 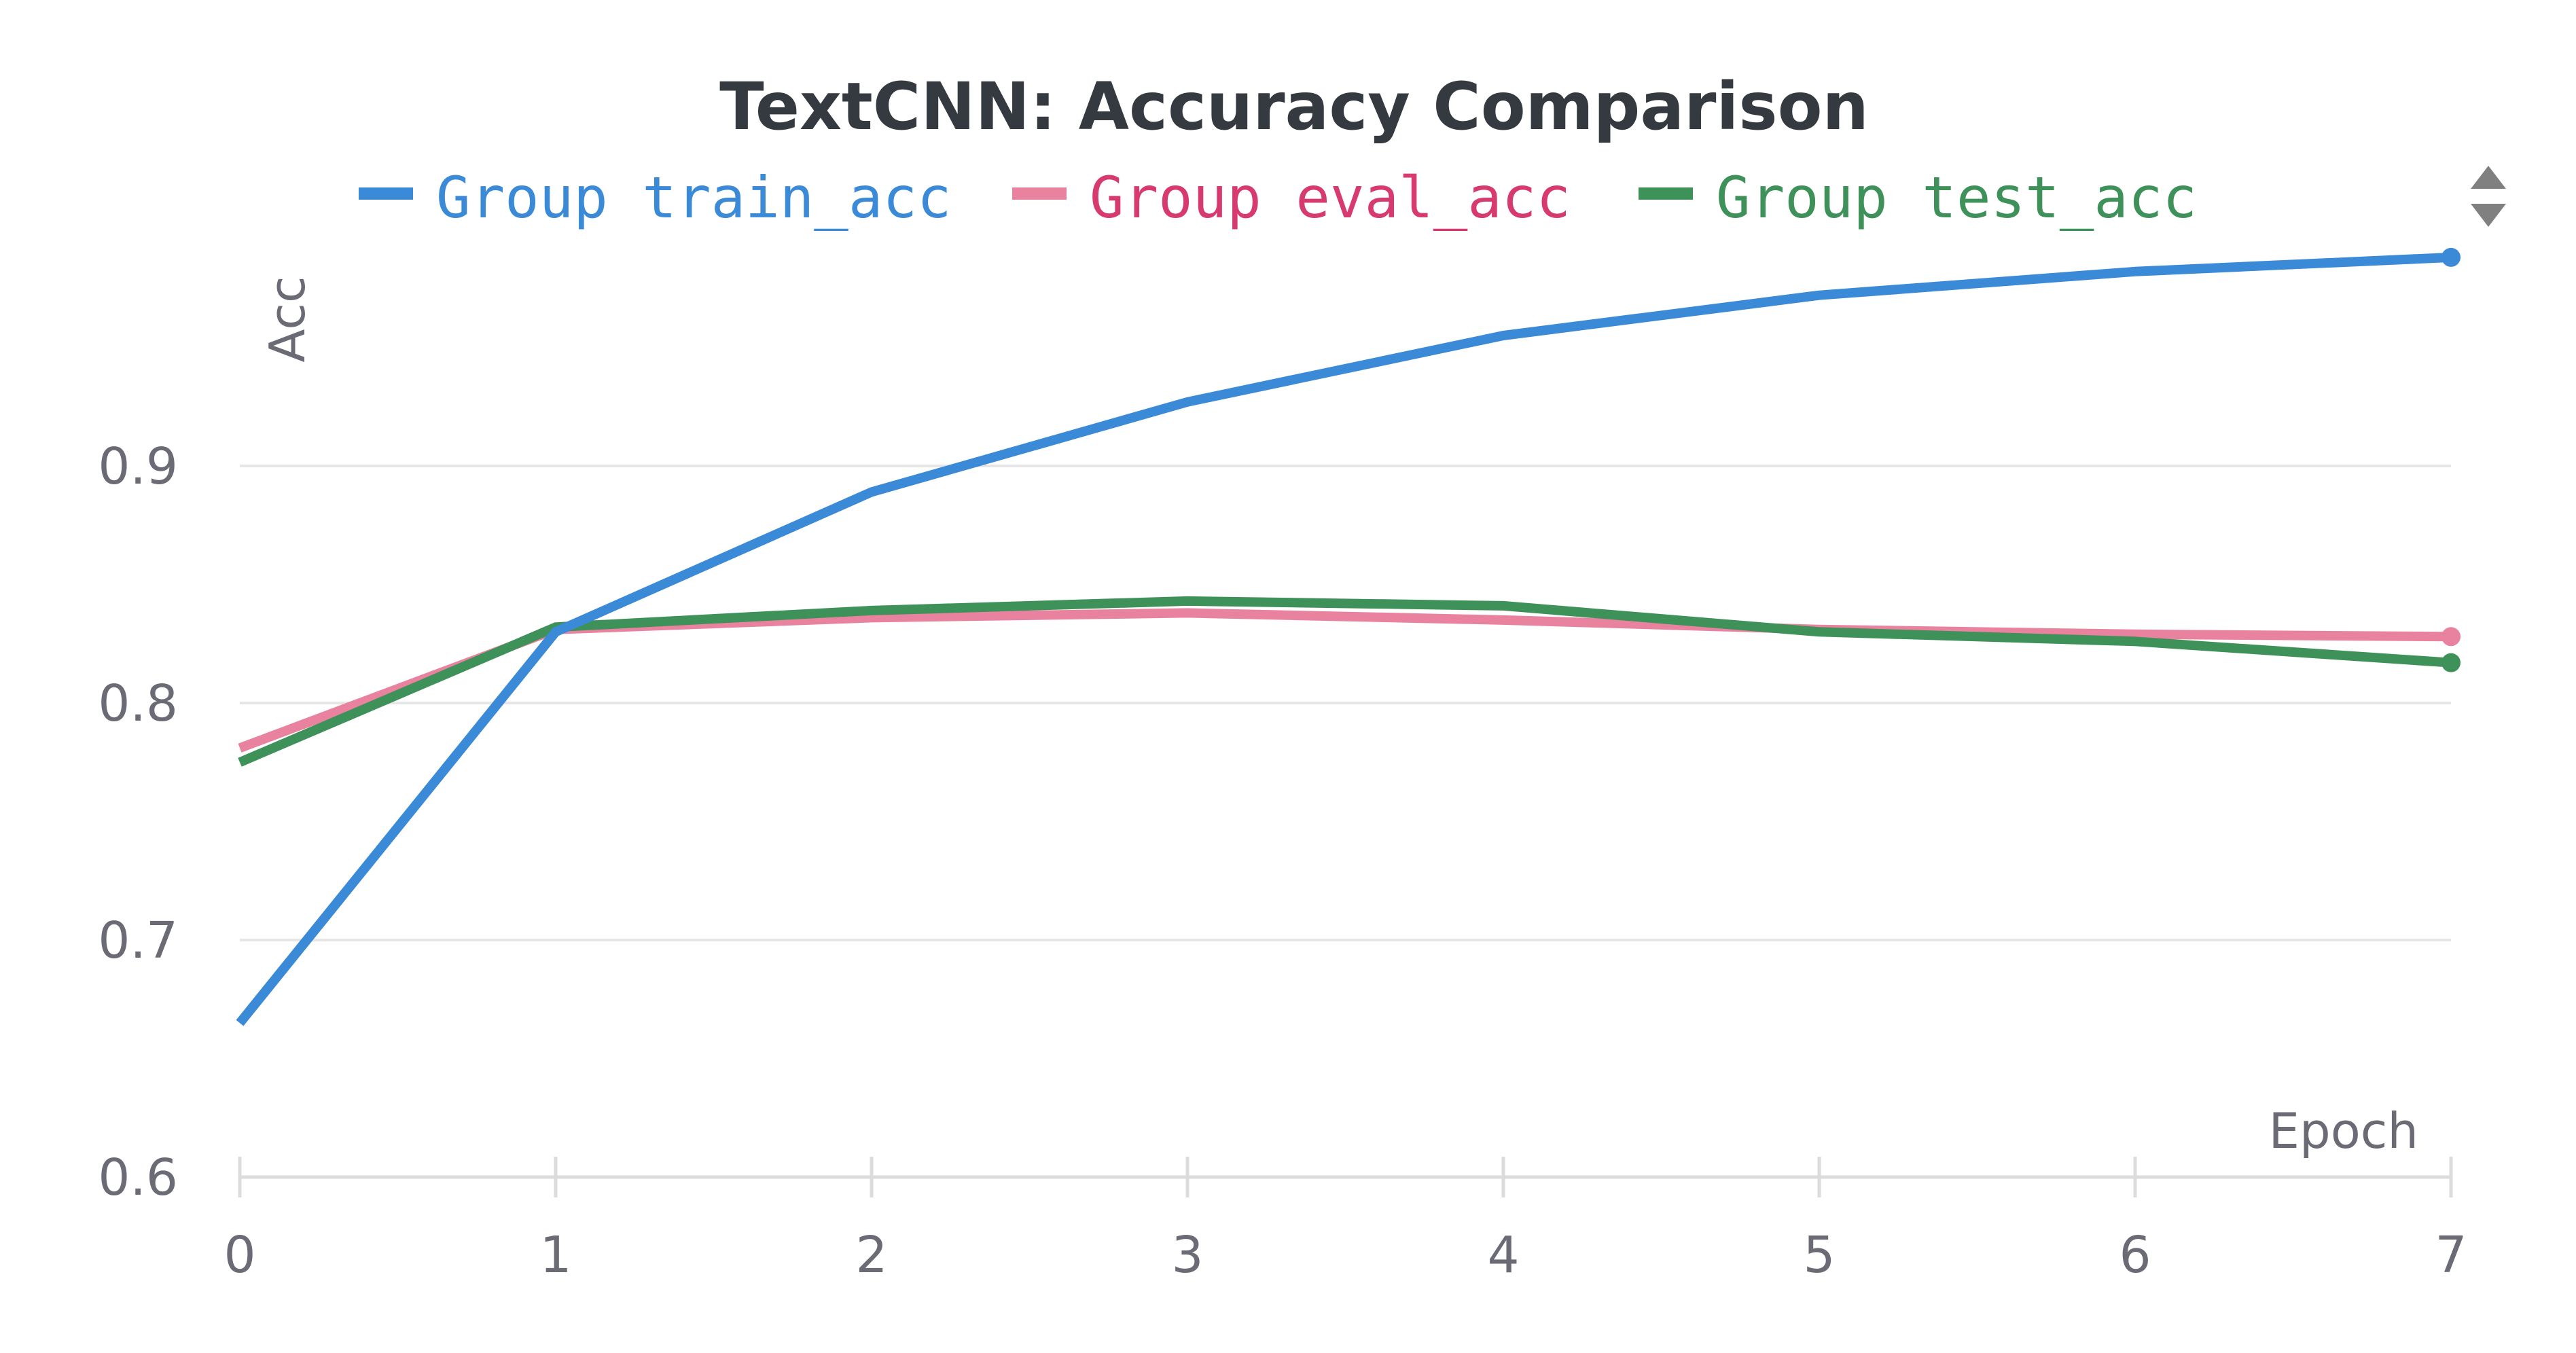 What do you see at coordinates (138, 822) in the screenshot?
I see `y-axis: 0.6 0.7 0.8 0.9` at bounding box center [138, 822].